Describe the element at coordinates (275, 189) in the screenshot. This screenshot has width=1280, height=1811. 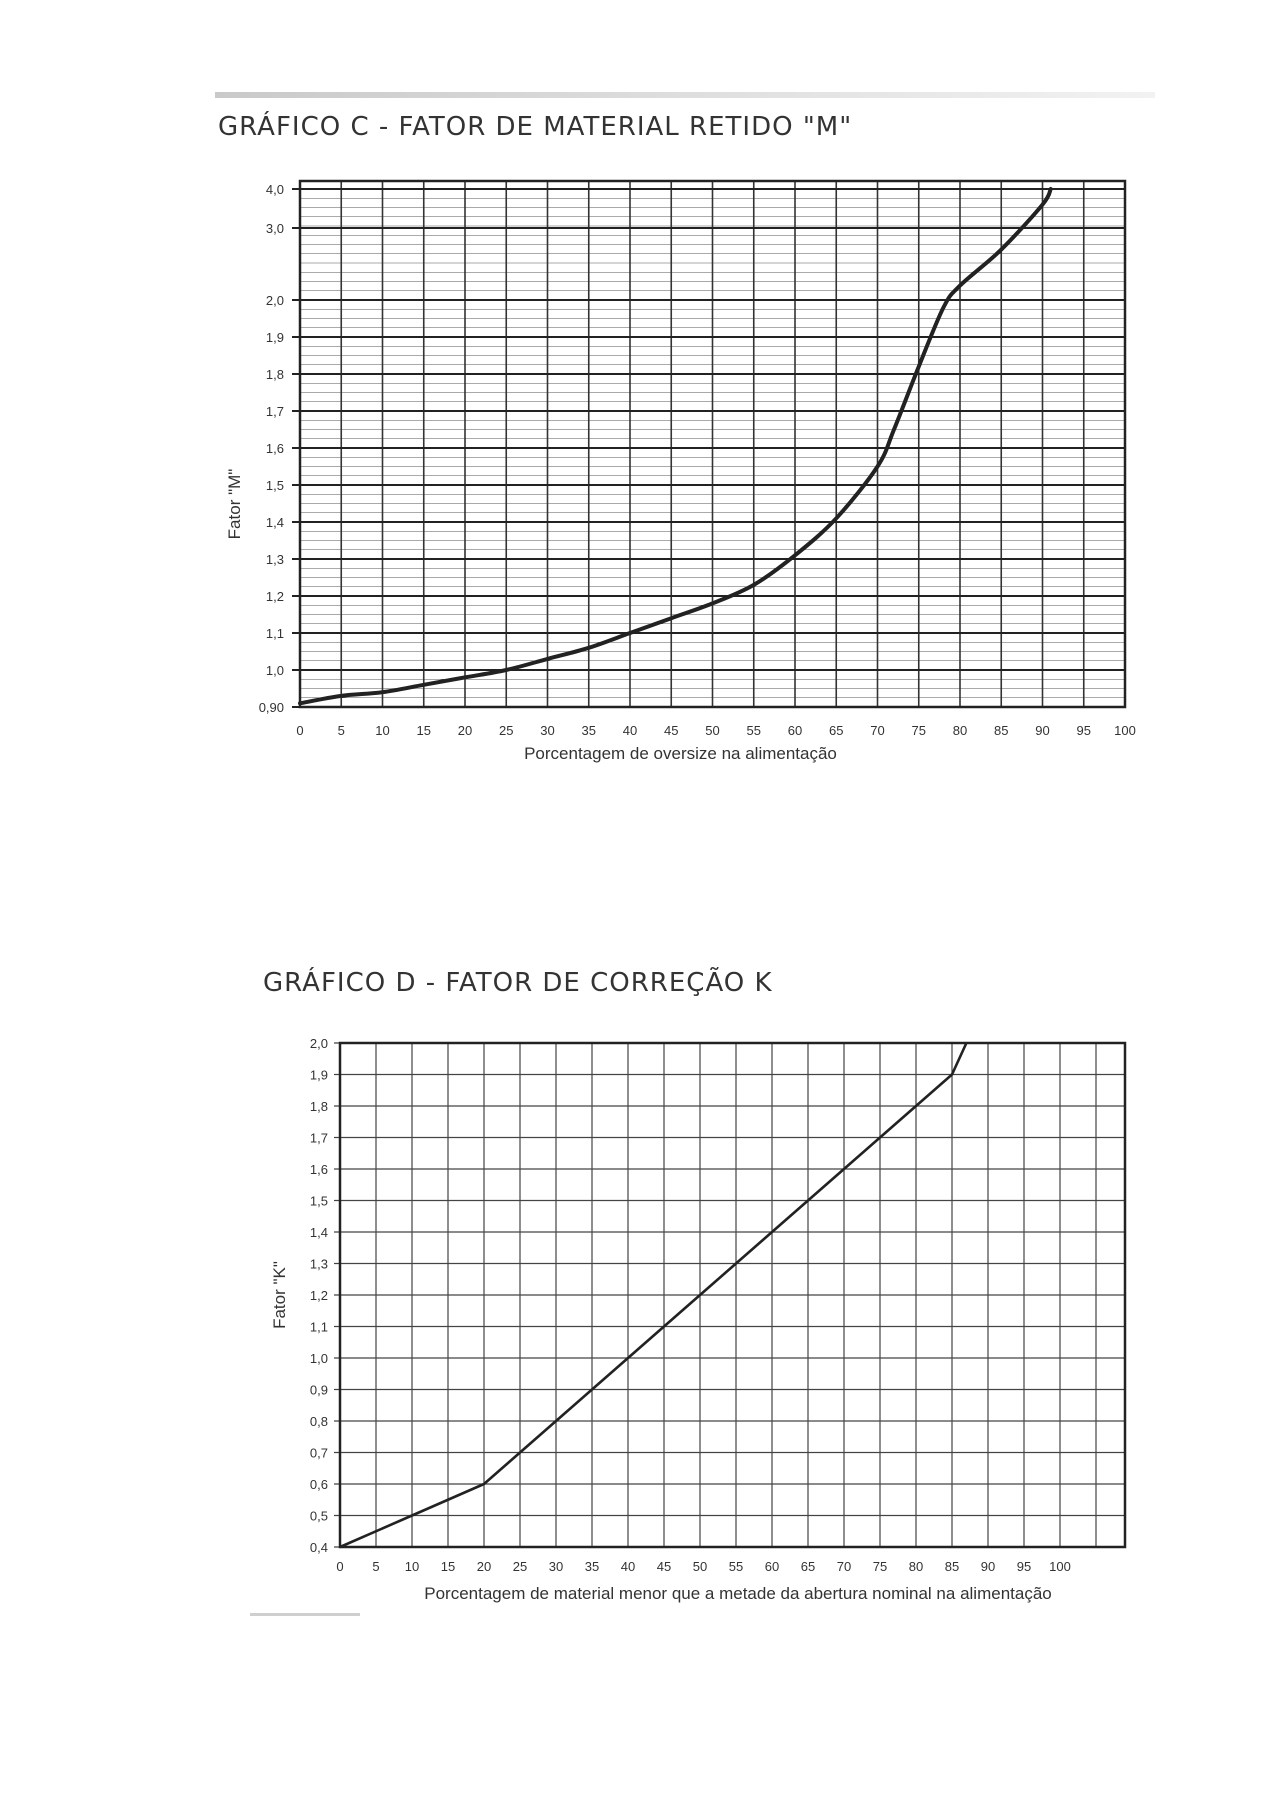
I see `y-tick-label: 4,0` at that location.